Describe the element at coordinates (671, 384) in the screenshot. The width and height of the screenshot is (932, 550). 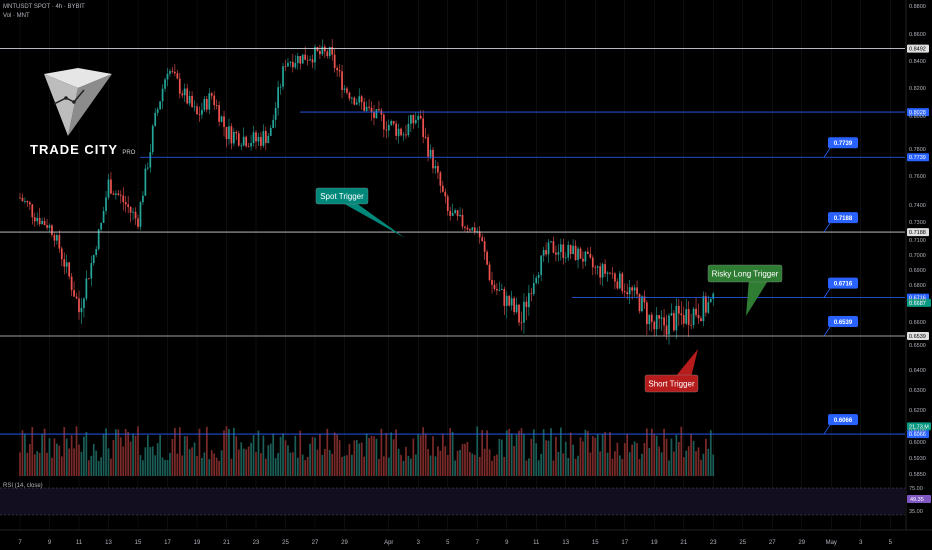
I see `callout-text: Short Trigger` at that location.